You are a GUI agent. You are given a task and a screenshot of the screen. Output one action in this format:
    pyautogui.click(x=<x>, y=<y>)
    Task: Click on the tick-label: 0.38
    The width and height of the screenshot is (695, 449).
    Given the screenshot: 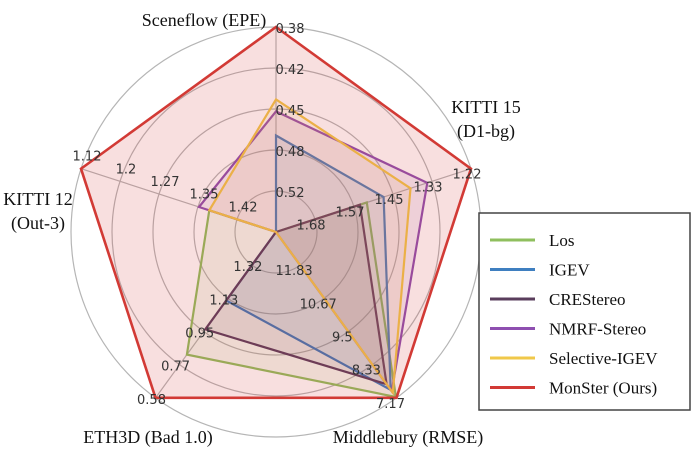 What is the action you would take?
    pyautogui.click(x=290, y=29)
    